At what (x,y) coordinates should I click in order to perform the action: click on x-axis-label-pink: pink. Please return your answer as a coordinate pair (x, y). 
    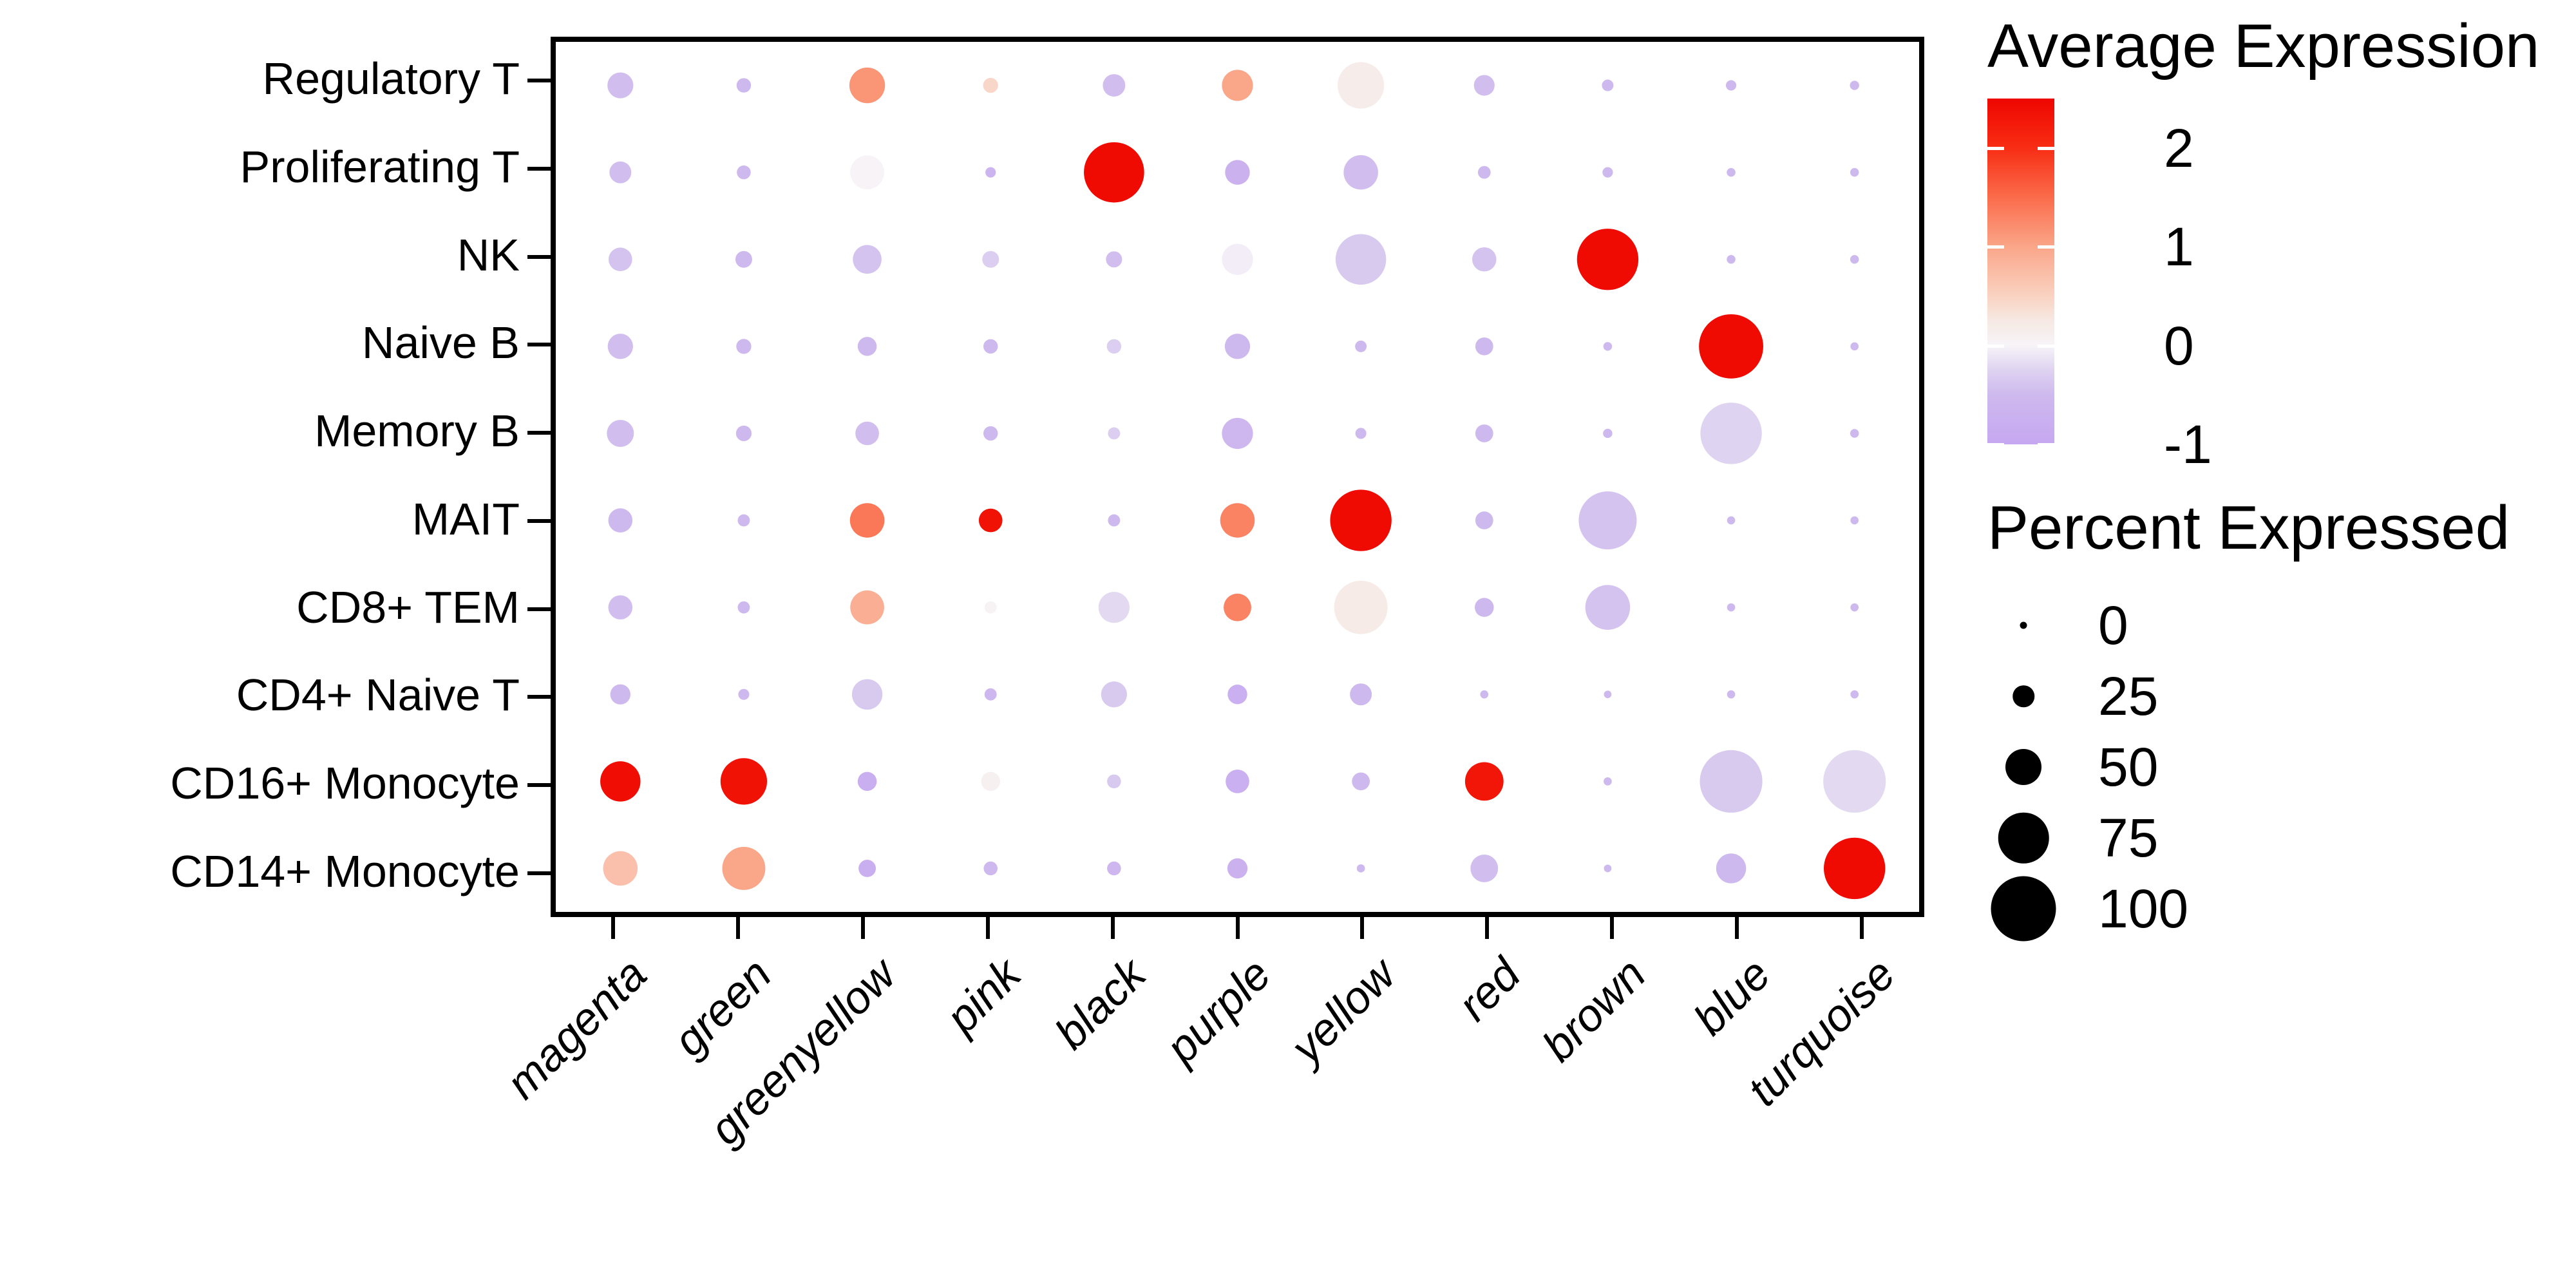
    Looking at the image, I should click on (983, 996).